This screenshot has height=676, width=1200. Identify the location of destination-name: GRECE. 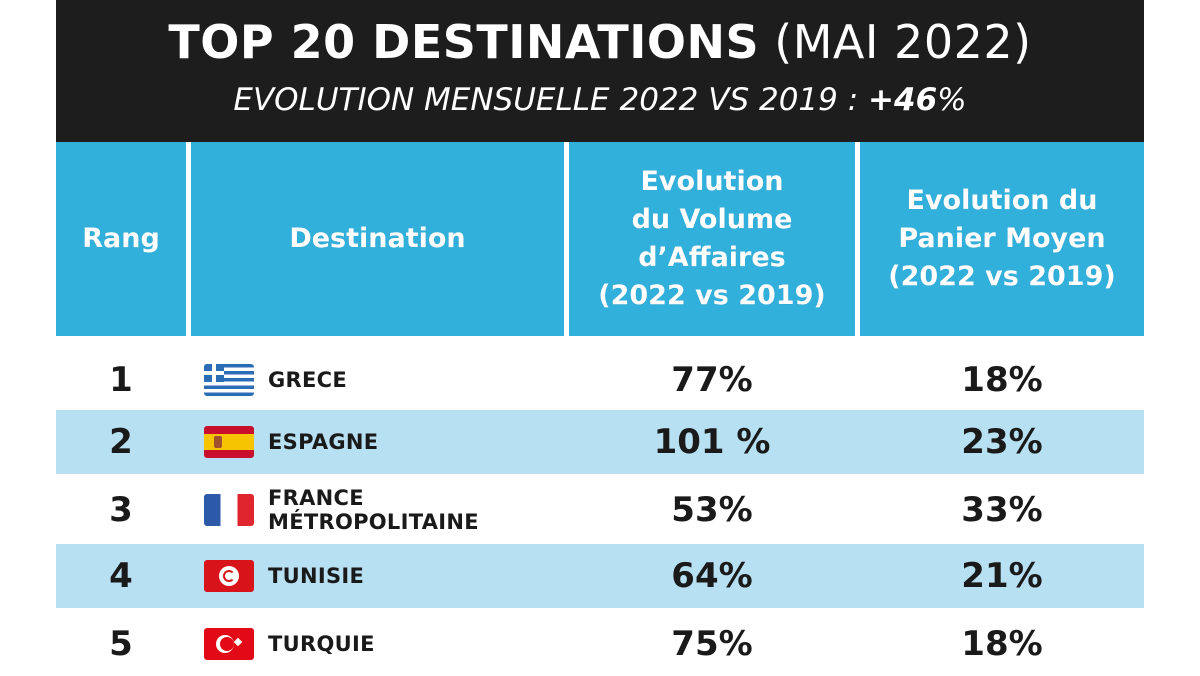
(308, 380).